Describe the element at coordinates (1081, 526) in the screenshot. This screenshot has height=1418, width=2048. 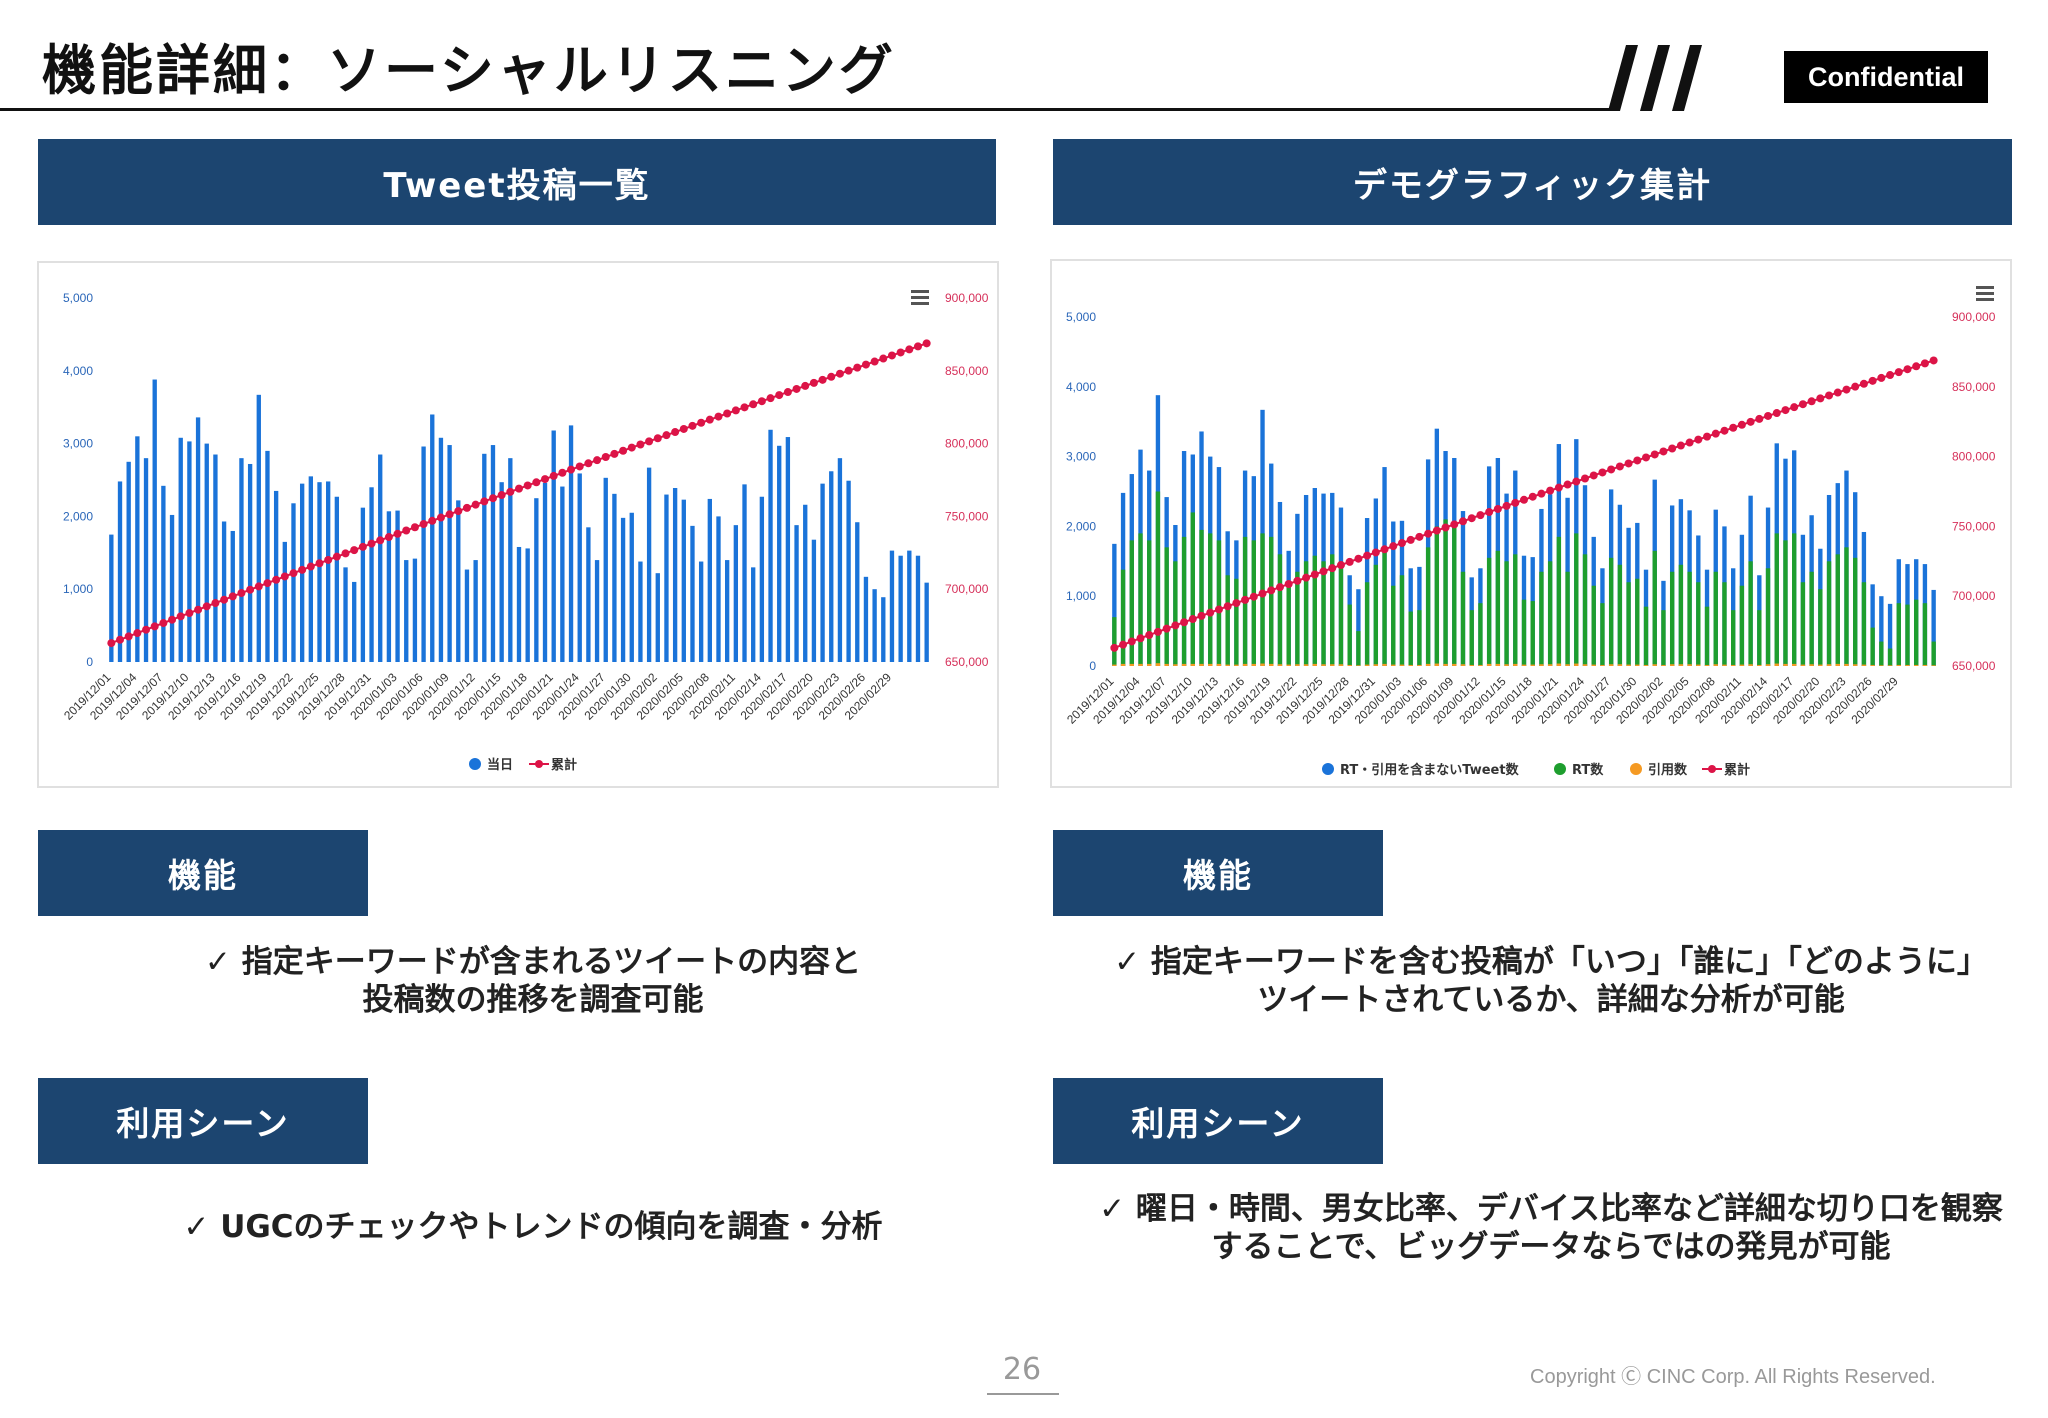
I see `y-axis-tick-label: 2,000` at that location.